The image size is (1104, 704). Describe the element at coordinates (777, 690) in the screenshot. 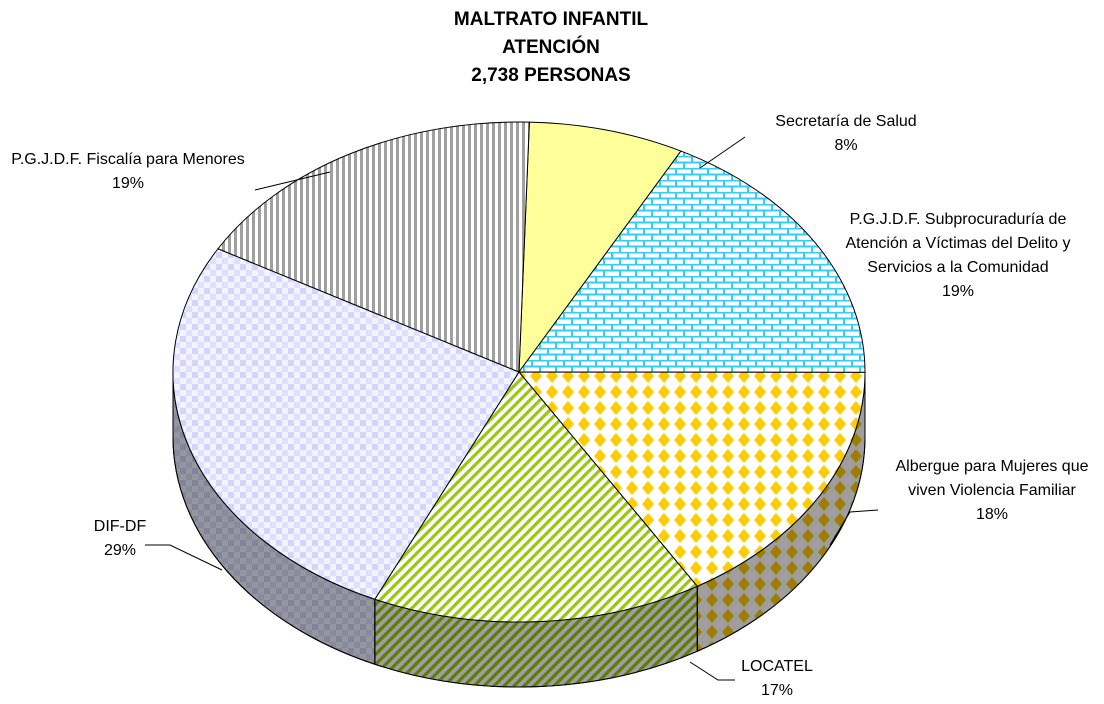

I see `slice-value: 17%` at that location.